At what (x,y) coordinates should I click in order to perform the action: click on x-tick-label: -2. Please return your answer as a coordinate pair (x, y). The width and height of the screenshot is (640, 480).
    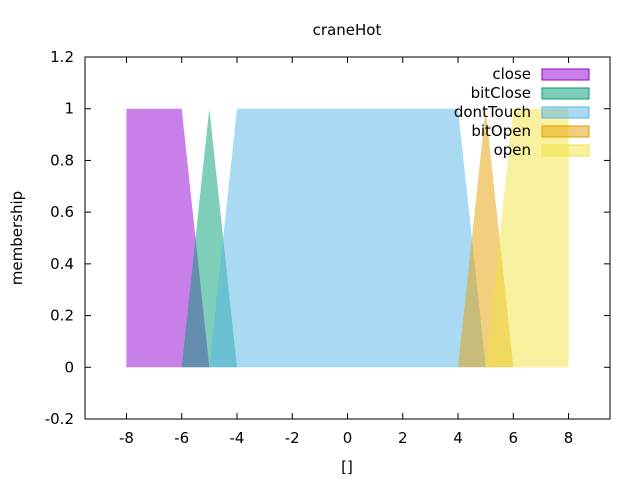
    Looking at the image, I should click on (292, 438).